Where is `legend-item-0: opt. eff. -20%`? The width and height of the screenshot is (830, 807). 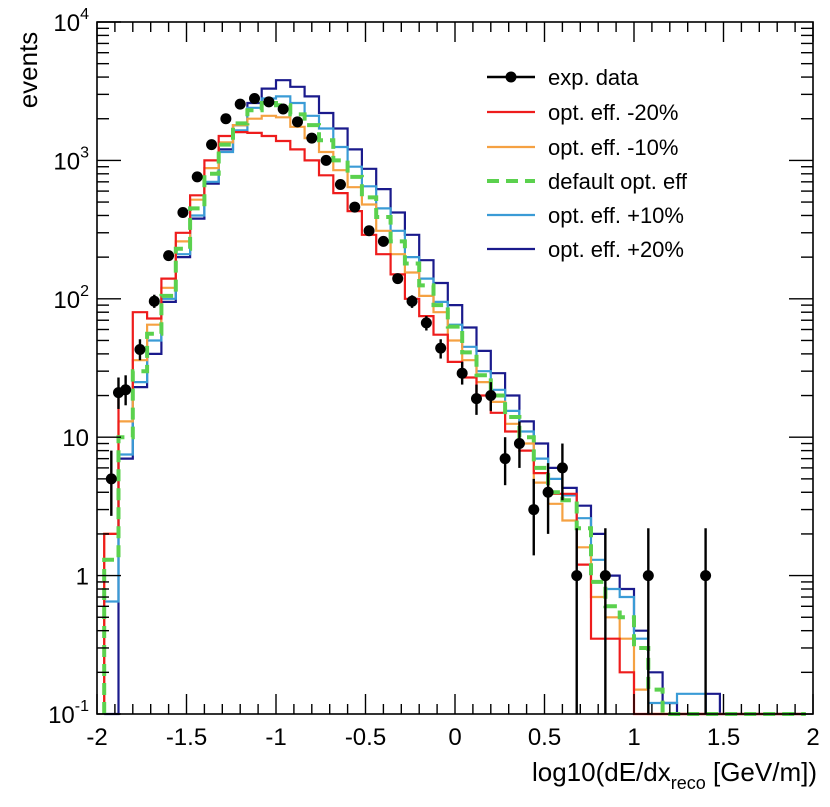
legend-item-0: opt. eff. -20% is located at coordinates (582, 112).